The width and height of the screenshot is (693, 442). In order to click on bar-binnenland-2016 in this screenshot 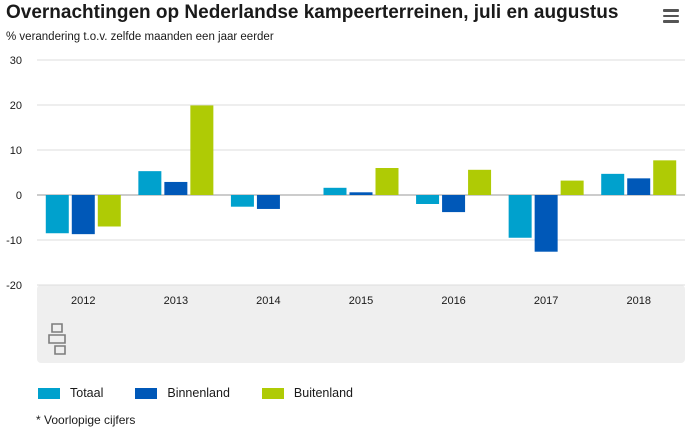, I will do `click(454, 204)`.